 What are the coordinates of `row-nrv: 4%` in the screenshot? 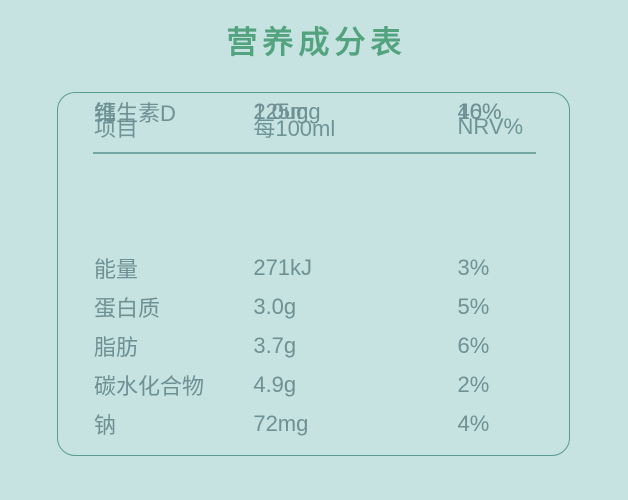 It's located at (473, 424).